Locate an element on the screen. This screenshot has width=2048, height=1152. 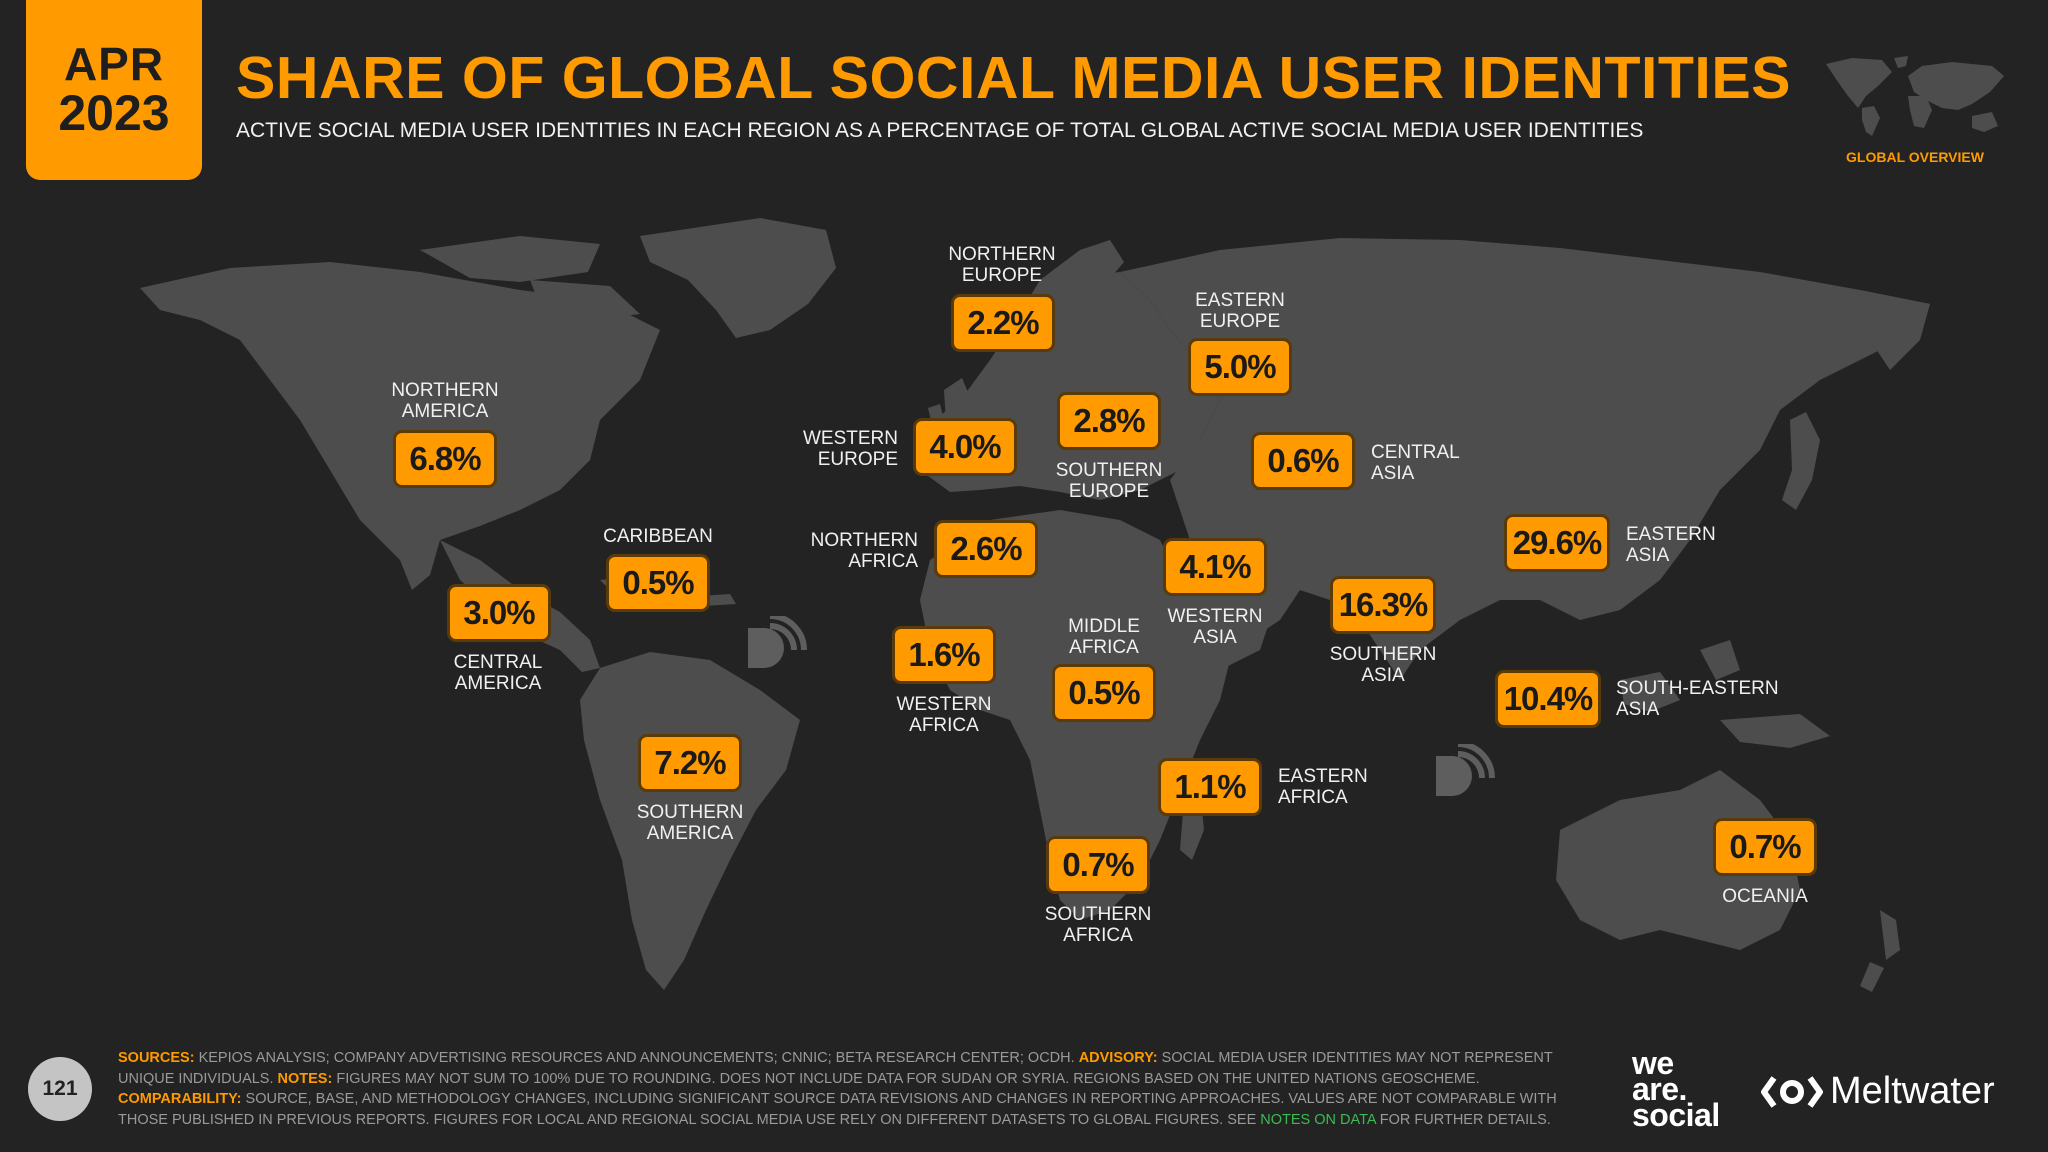
region-label-oceania: OCEANIA is located at coordinates (1765, 896).